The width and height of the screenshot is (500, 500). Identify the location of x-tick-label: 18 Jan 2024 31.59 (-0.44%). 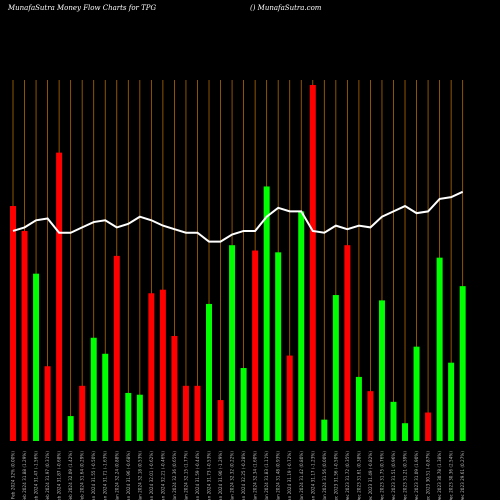
(197, 475).